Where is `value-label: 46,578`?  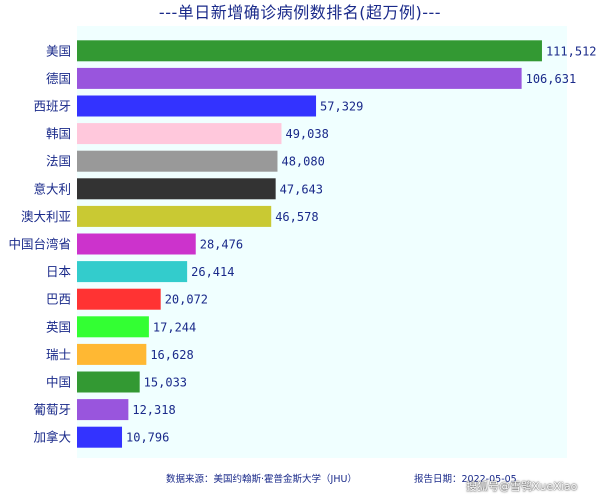 value-label: 46,578 is located at coordinates (296, 217).